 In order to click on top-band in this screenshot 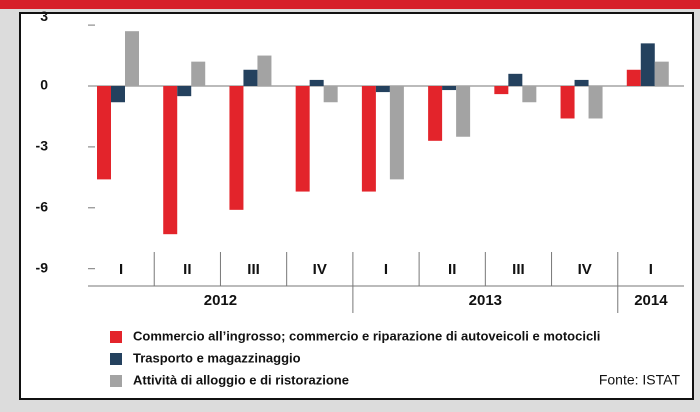, I will do `click(350, 4)`.